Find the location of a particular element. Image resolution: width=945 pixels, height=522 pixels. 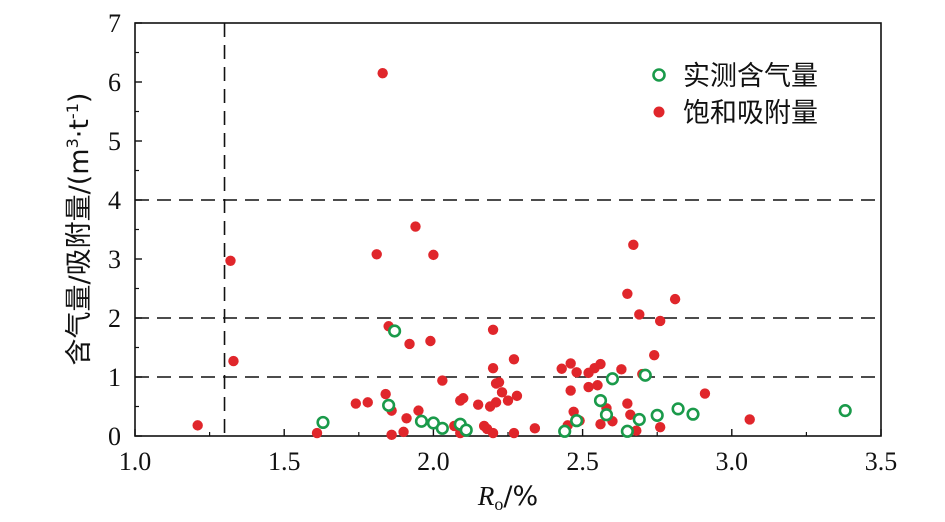

y-tick-labels: 0 1 2 3 4 5 6 7 is located at coordinates (114, 230).